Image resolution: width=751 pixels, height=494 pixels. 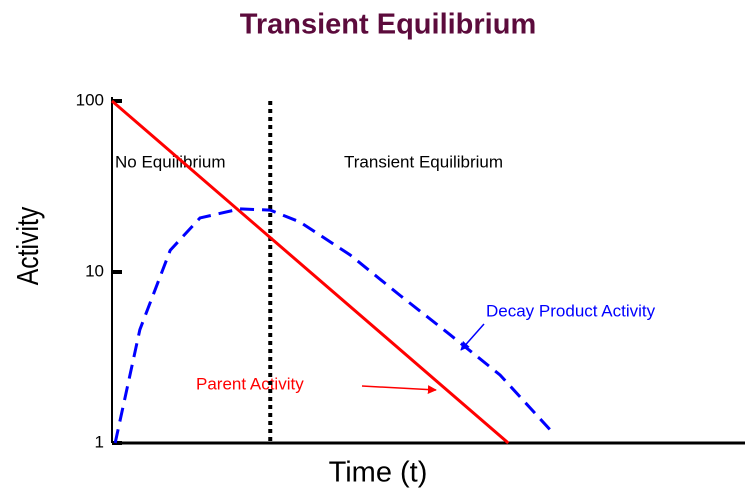 What do you see at coordinates (250, 383) in the screenshot?
I see `series-label: Parent Activity` at bounding box center [250, 383].